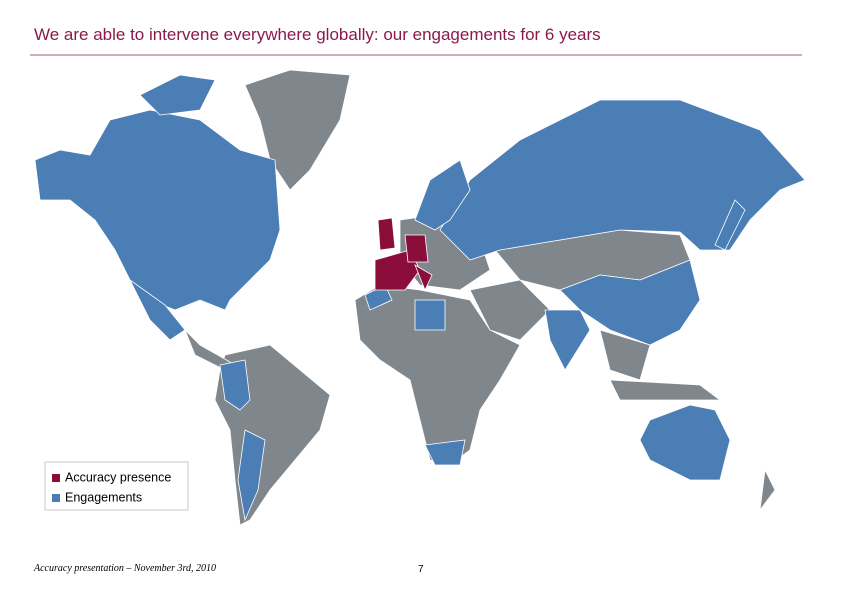  I want to click on africa, so click(437, 375).